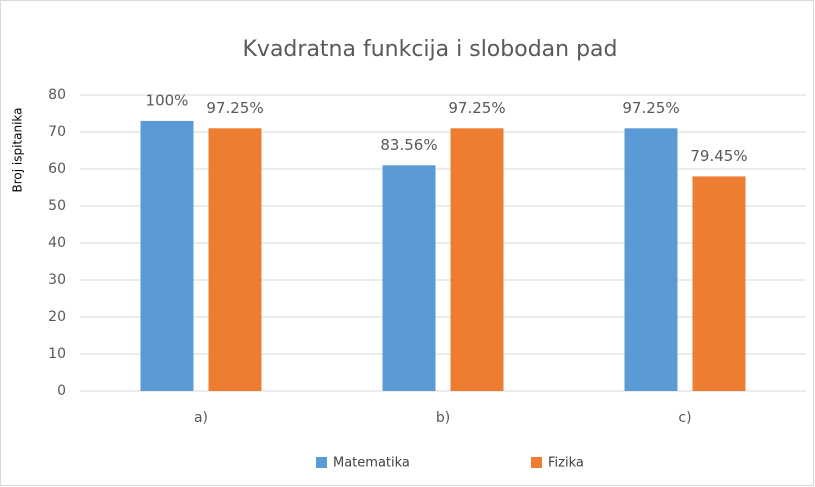 The image size is (815, 487). I want to click on x-tick-label: c), so click(684, 418).